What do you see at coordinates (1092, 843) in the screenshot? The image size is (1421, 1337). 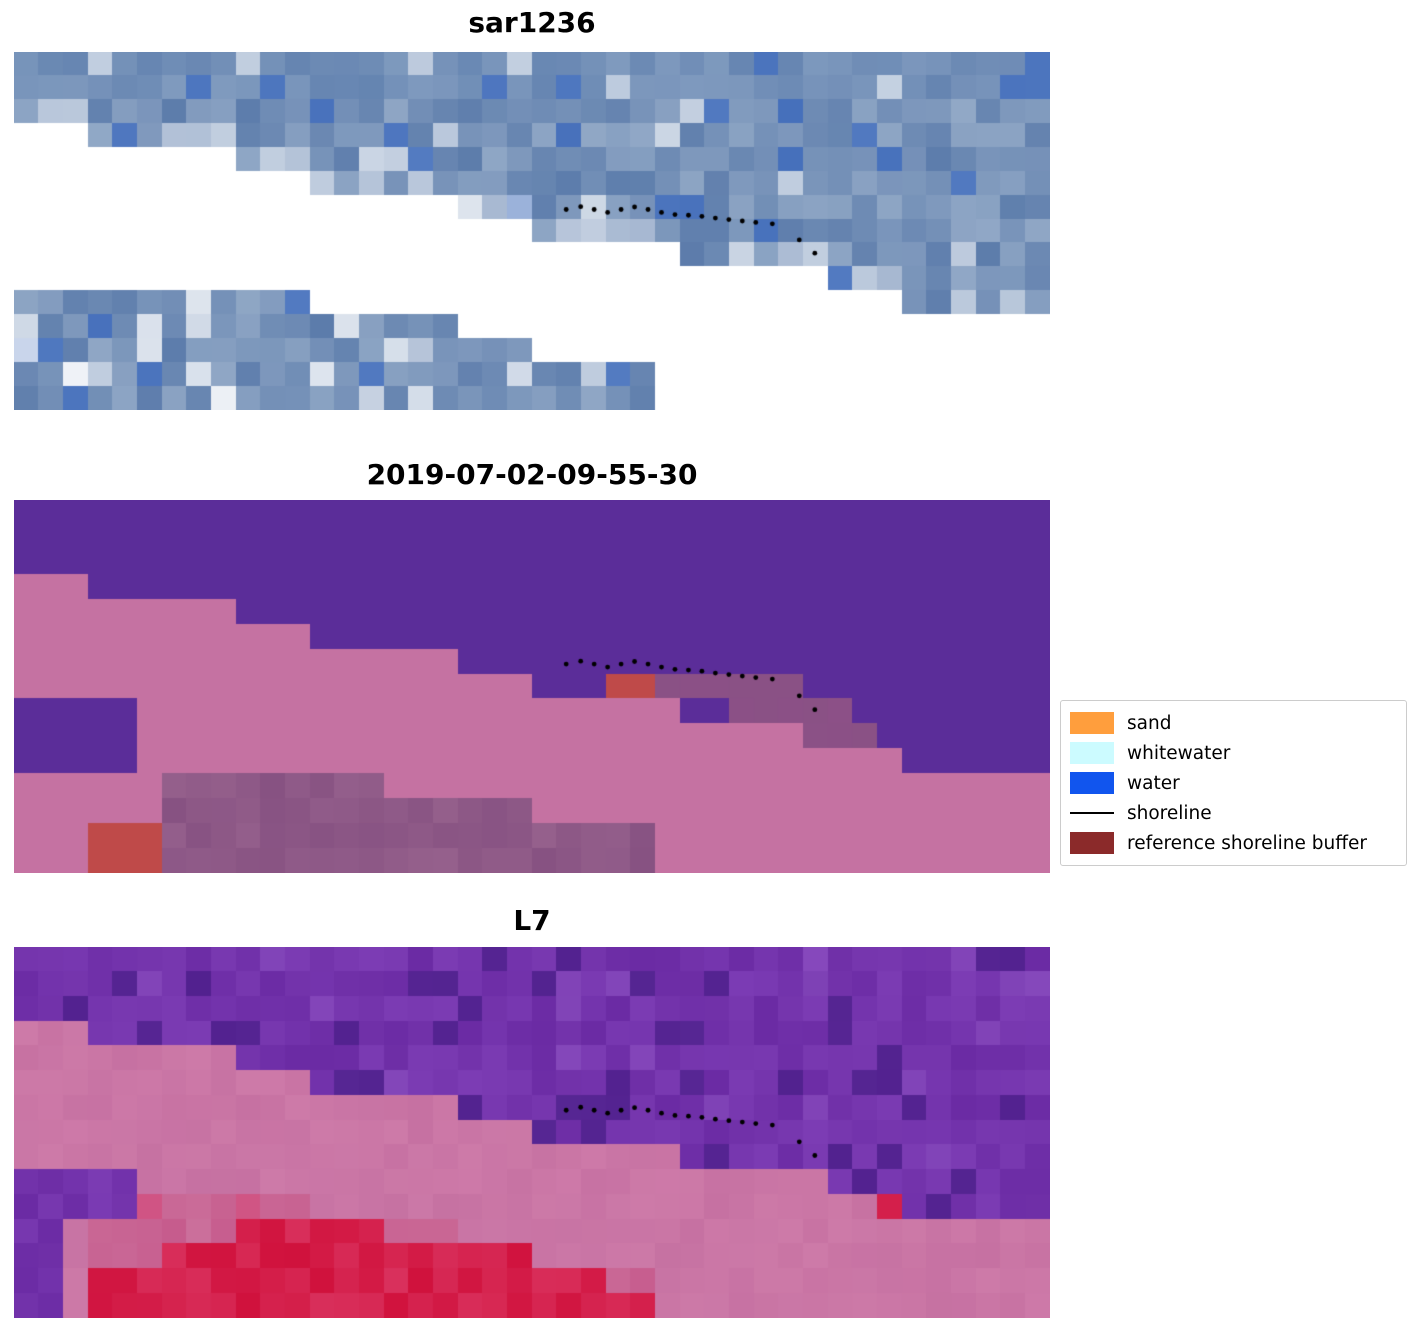 I see `reference-buffer-swatch` at bounding box center [1092, 843].